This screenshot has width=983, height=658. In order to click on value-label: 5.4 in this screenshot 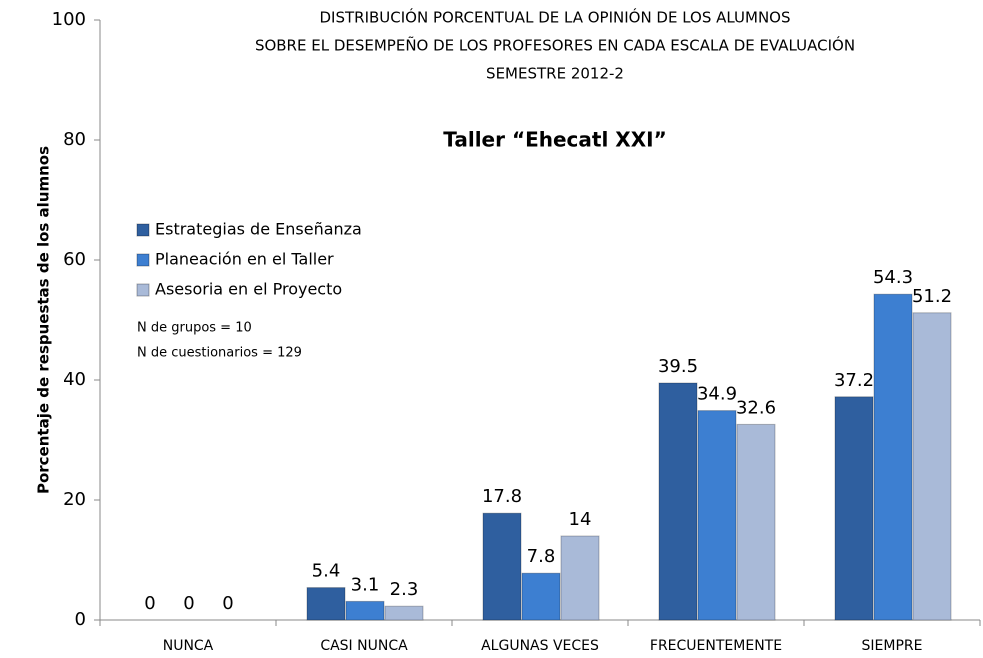, I will do `click(326, 571)`.